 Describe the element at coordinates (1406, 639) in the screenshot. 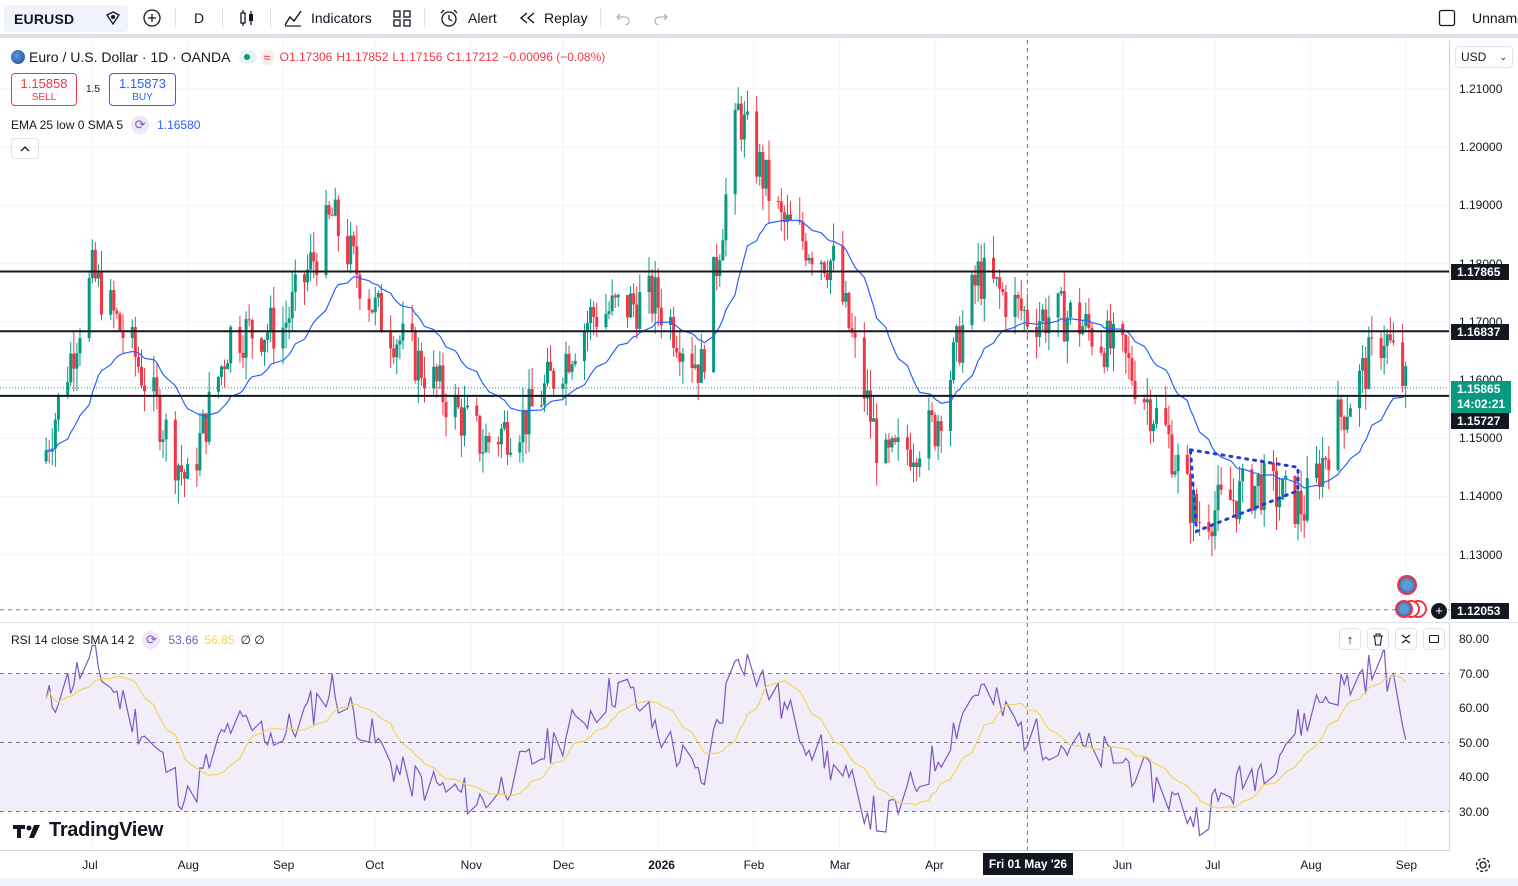

I see `collapse-pane-button` at that location.